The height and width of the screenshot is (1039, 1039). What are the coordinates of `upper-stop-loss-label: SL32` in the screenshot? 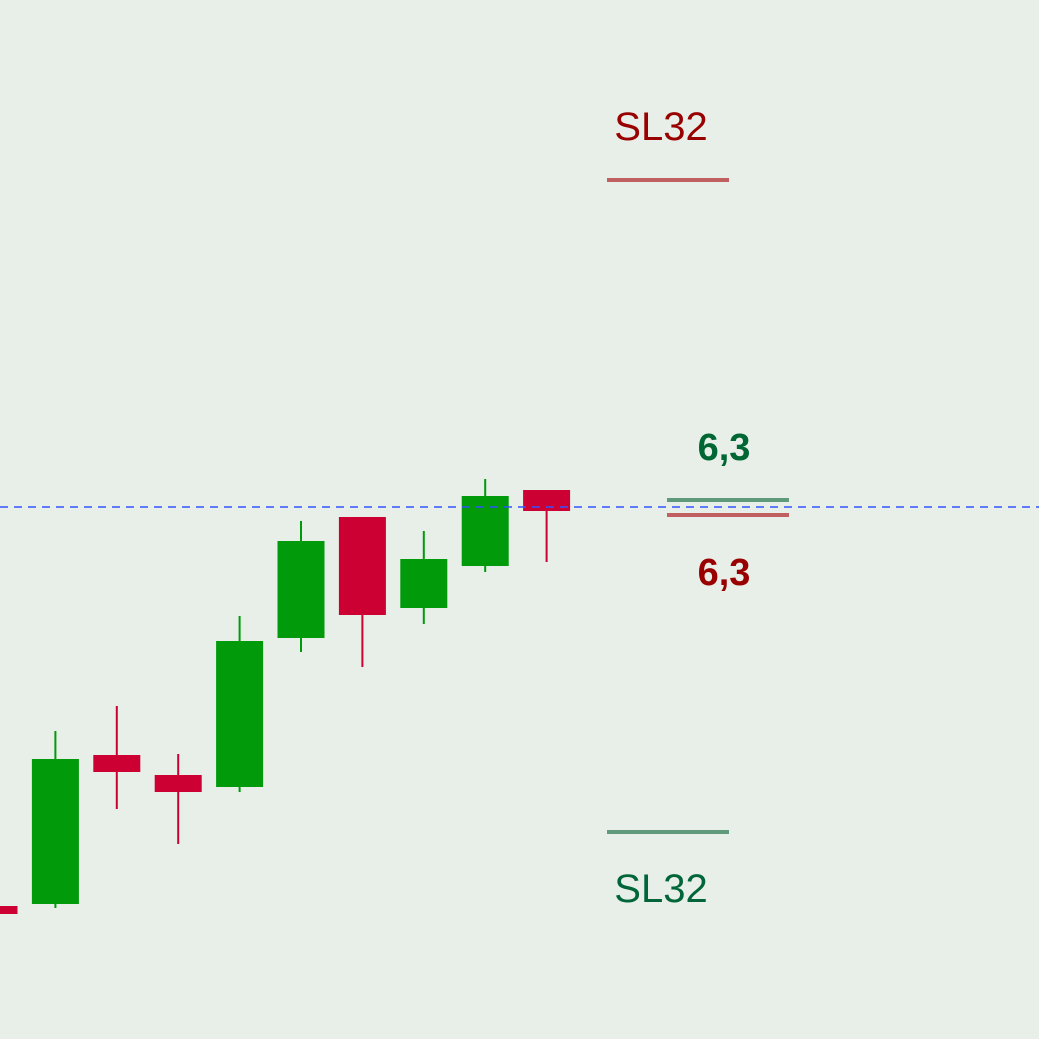 It's located at (660, 127).